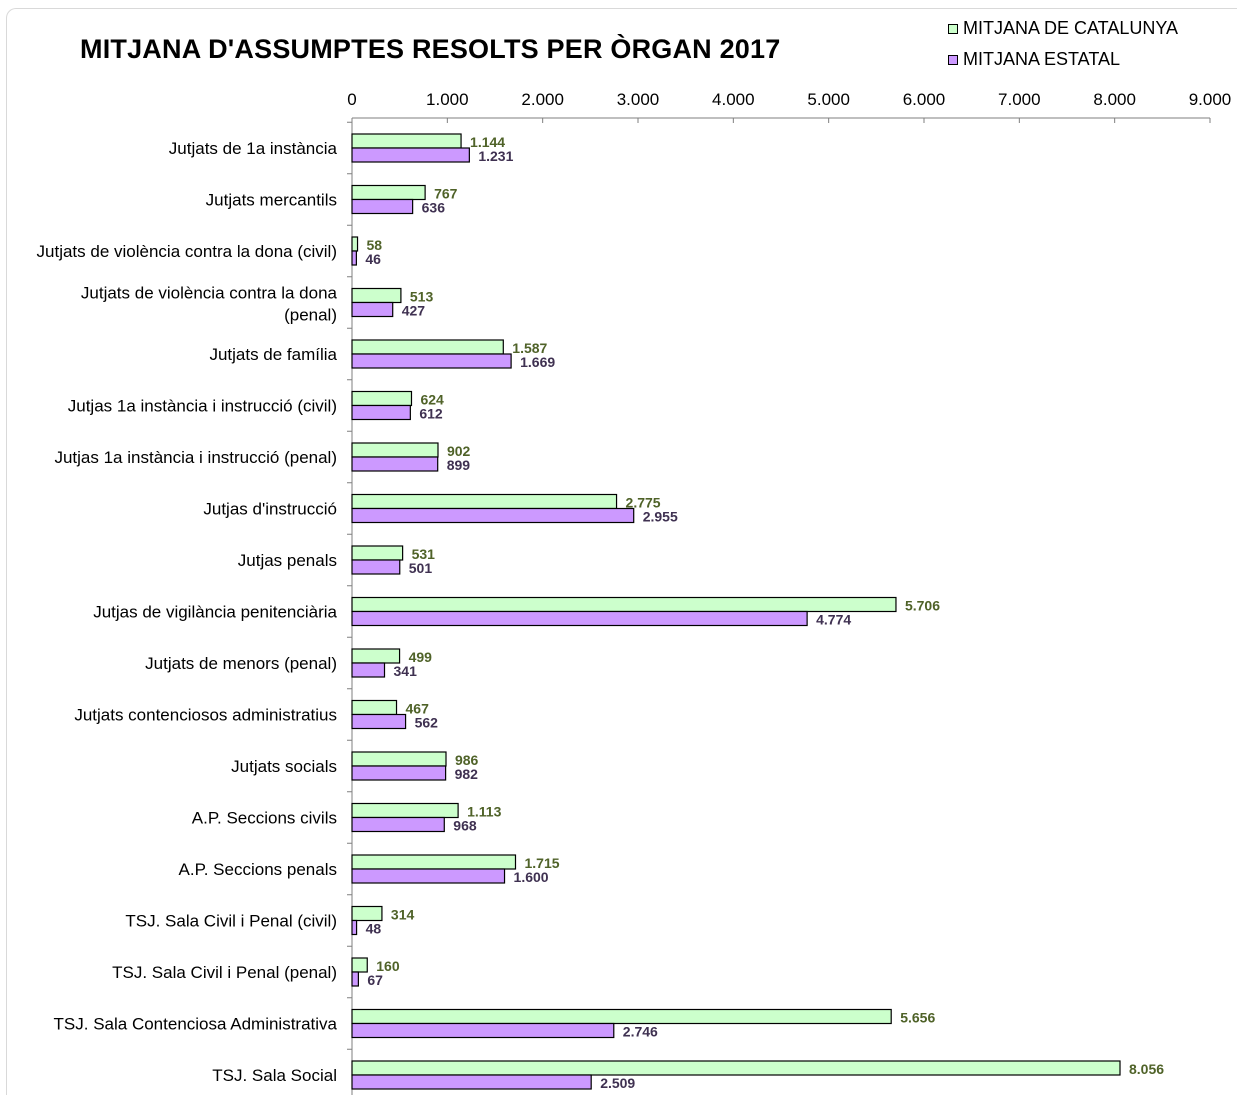 The width and height of the screenshot is (1237, 1095). I want to click on legend-swatch-catalunya, so click(953, 28).